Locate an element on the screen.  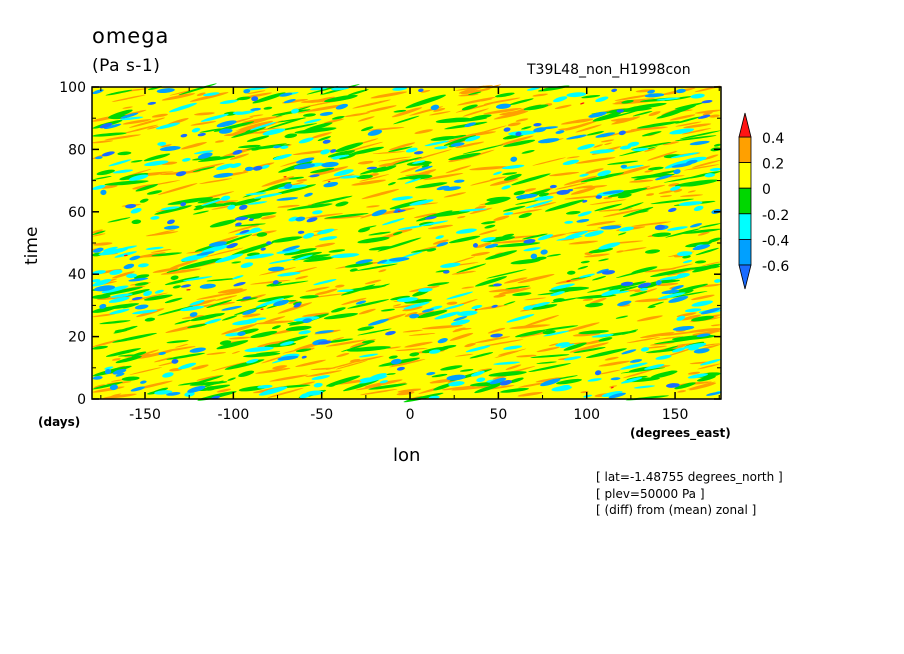
field-red is located at coordinates (262, 309).